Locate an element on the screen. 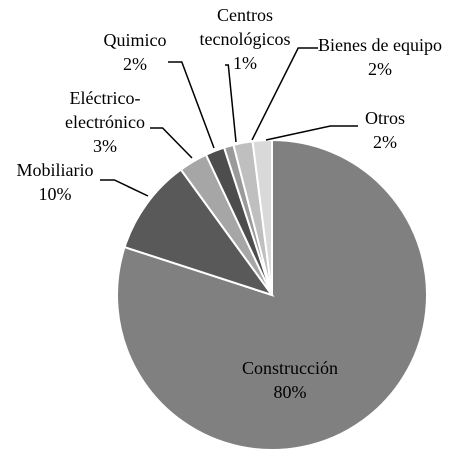  value-label: 80% is located at coordinates (290, 392).